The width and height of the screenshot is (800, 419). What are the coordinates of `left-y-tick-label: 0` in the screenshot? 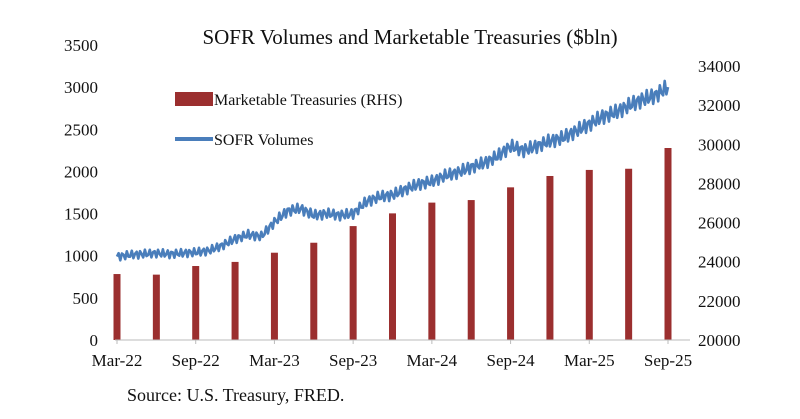 It's located at (94, 340).